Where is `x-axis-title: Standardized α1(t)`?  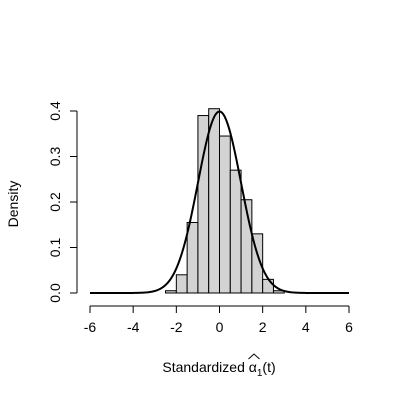
x-axis-title: Standardized α1(t) is located at coordinates (218, 369).